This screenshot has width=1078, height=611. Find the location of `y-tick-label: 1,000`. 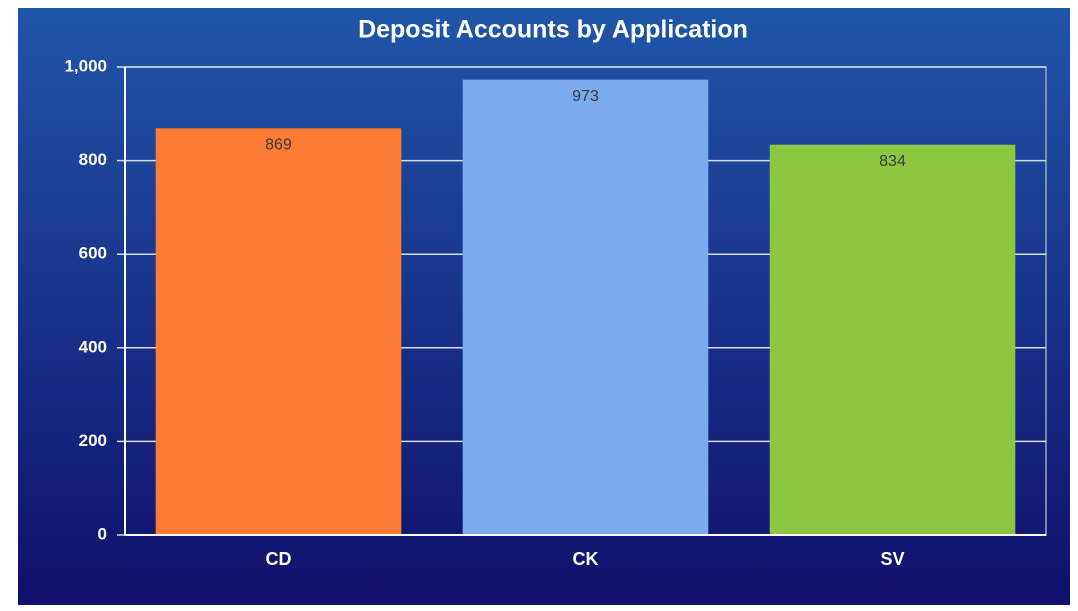

y-tick-label: 1,000 is located at coordinates (85, 65).